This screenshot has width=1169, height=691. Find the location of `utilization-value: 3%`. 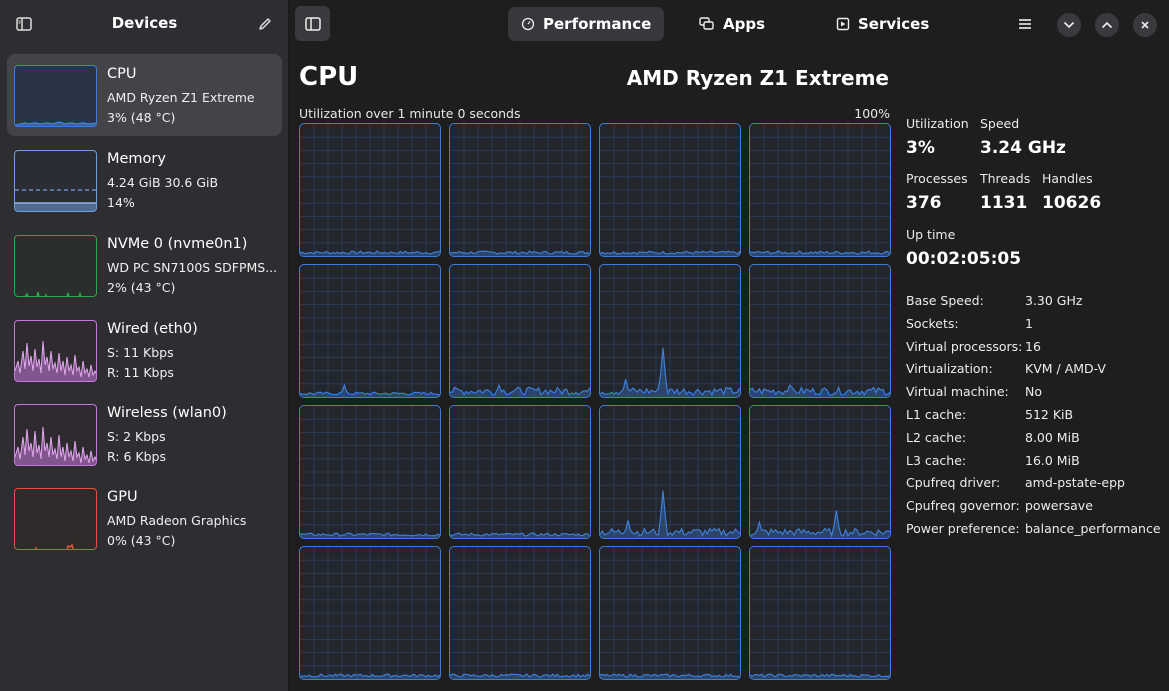

utilization-value: 3% is located at coordinates (920, 148).